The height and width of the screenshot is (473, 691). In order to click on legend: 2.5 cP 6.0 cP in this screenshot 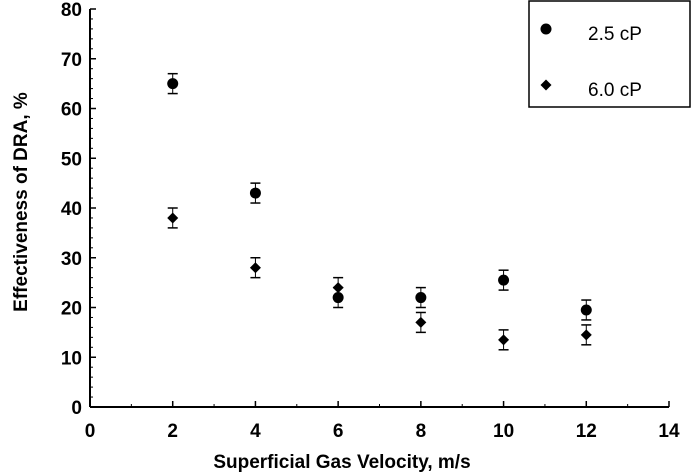, I will do `click(609, 54)`.